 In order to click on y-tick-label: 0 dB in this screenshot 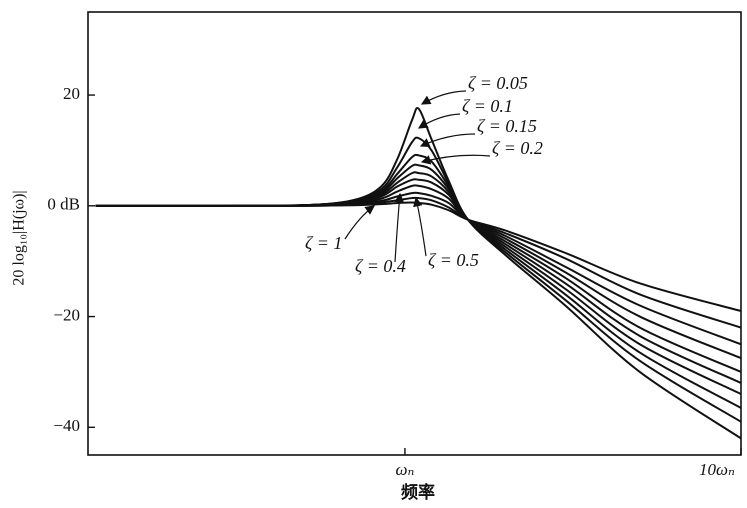, I will do `click(63, 204)`.